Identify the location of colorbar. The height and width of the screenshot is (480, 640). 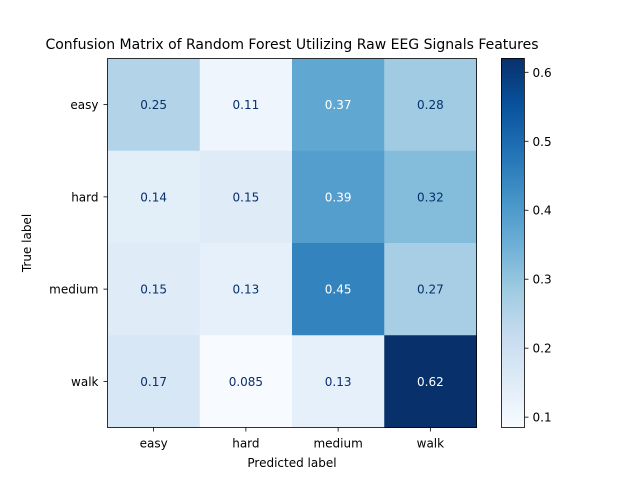
(512, 242).